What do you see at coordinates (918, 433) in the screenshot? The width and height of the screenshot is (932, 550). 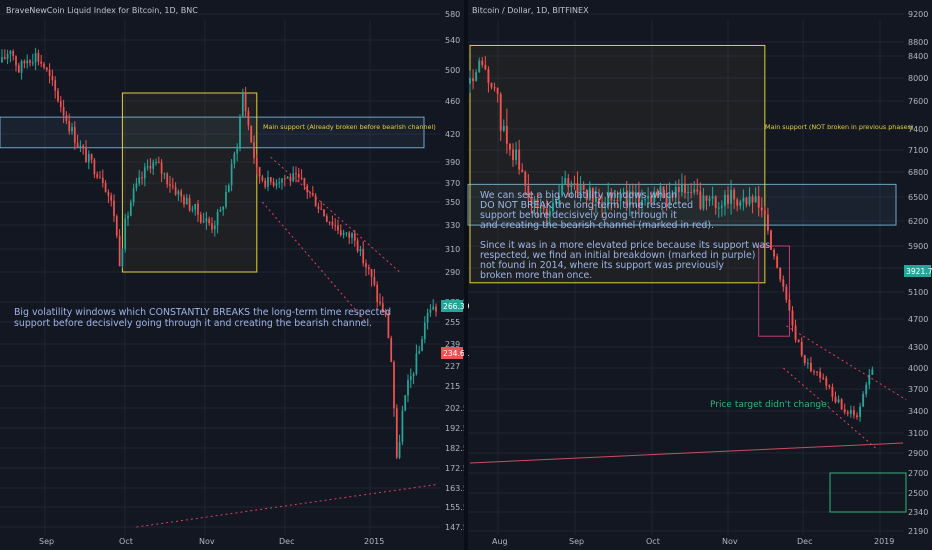 I see `price-tick-label: 3100` at bounding box center [918, 433].